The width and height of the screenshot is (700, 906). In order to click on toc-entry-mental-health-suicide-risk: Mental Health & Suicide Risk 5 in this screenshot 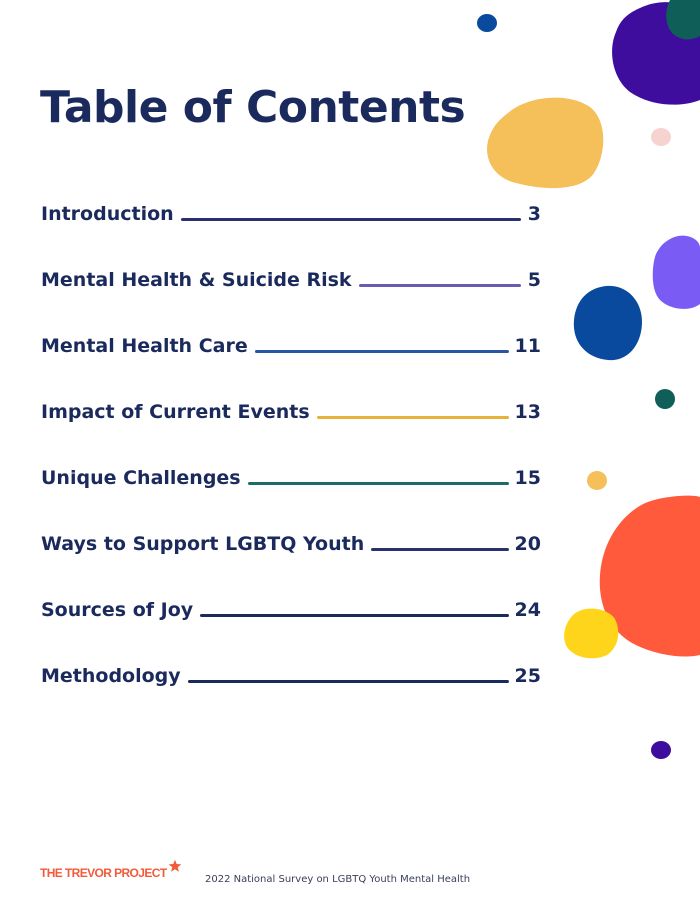, I will do `click(291, 297)`.